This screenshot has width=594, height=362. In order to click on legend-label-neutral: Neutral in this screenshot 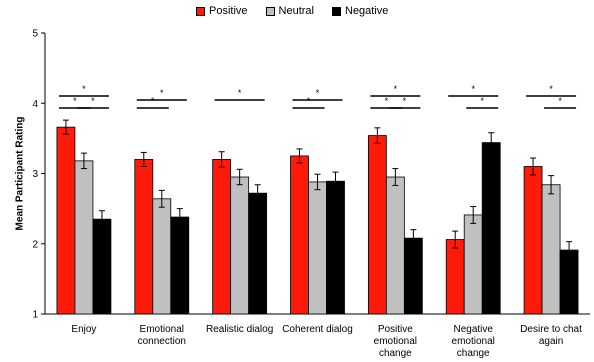, I will do `click(296, 11)`.